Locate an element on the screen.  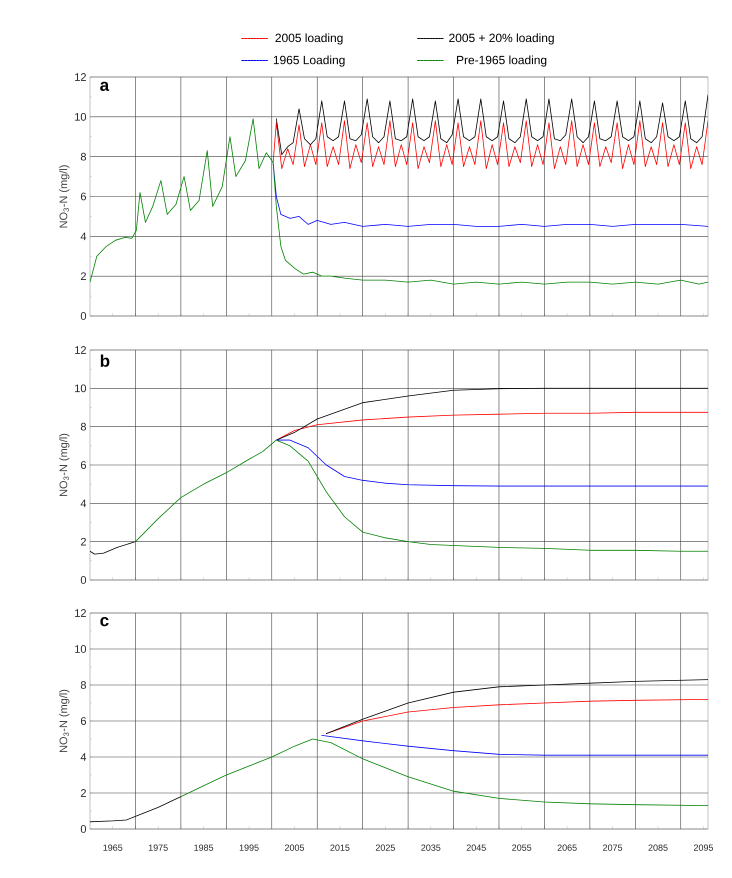
x-tick-label: 2045 is located at coordinates (476, 847).